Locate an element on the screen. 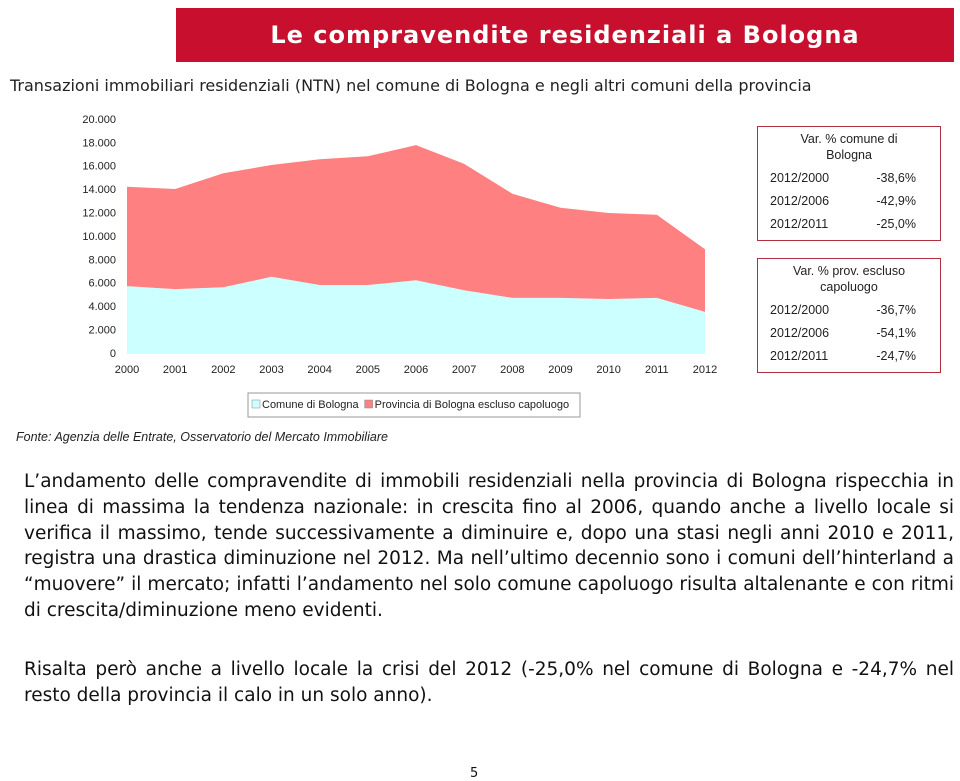 This screenshot has height=781, width=960. y-tick-label: 2.000 is located at coordinates (102, 331).